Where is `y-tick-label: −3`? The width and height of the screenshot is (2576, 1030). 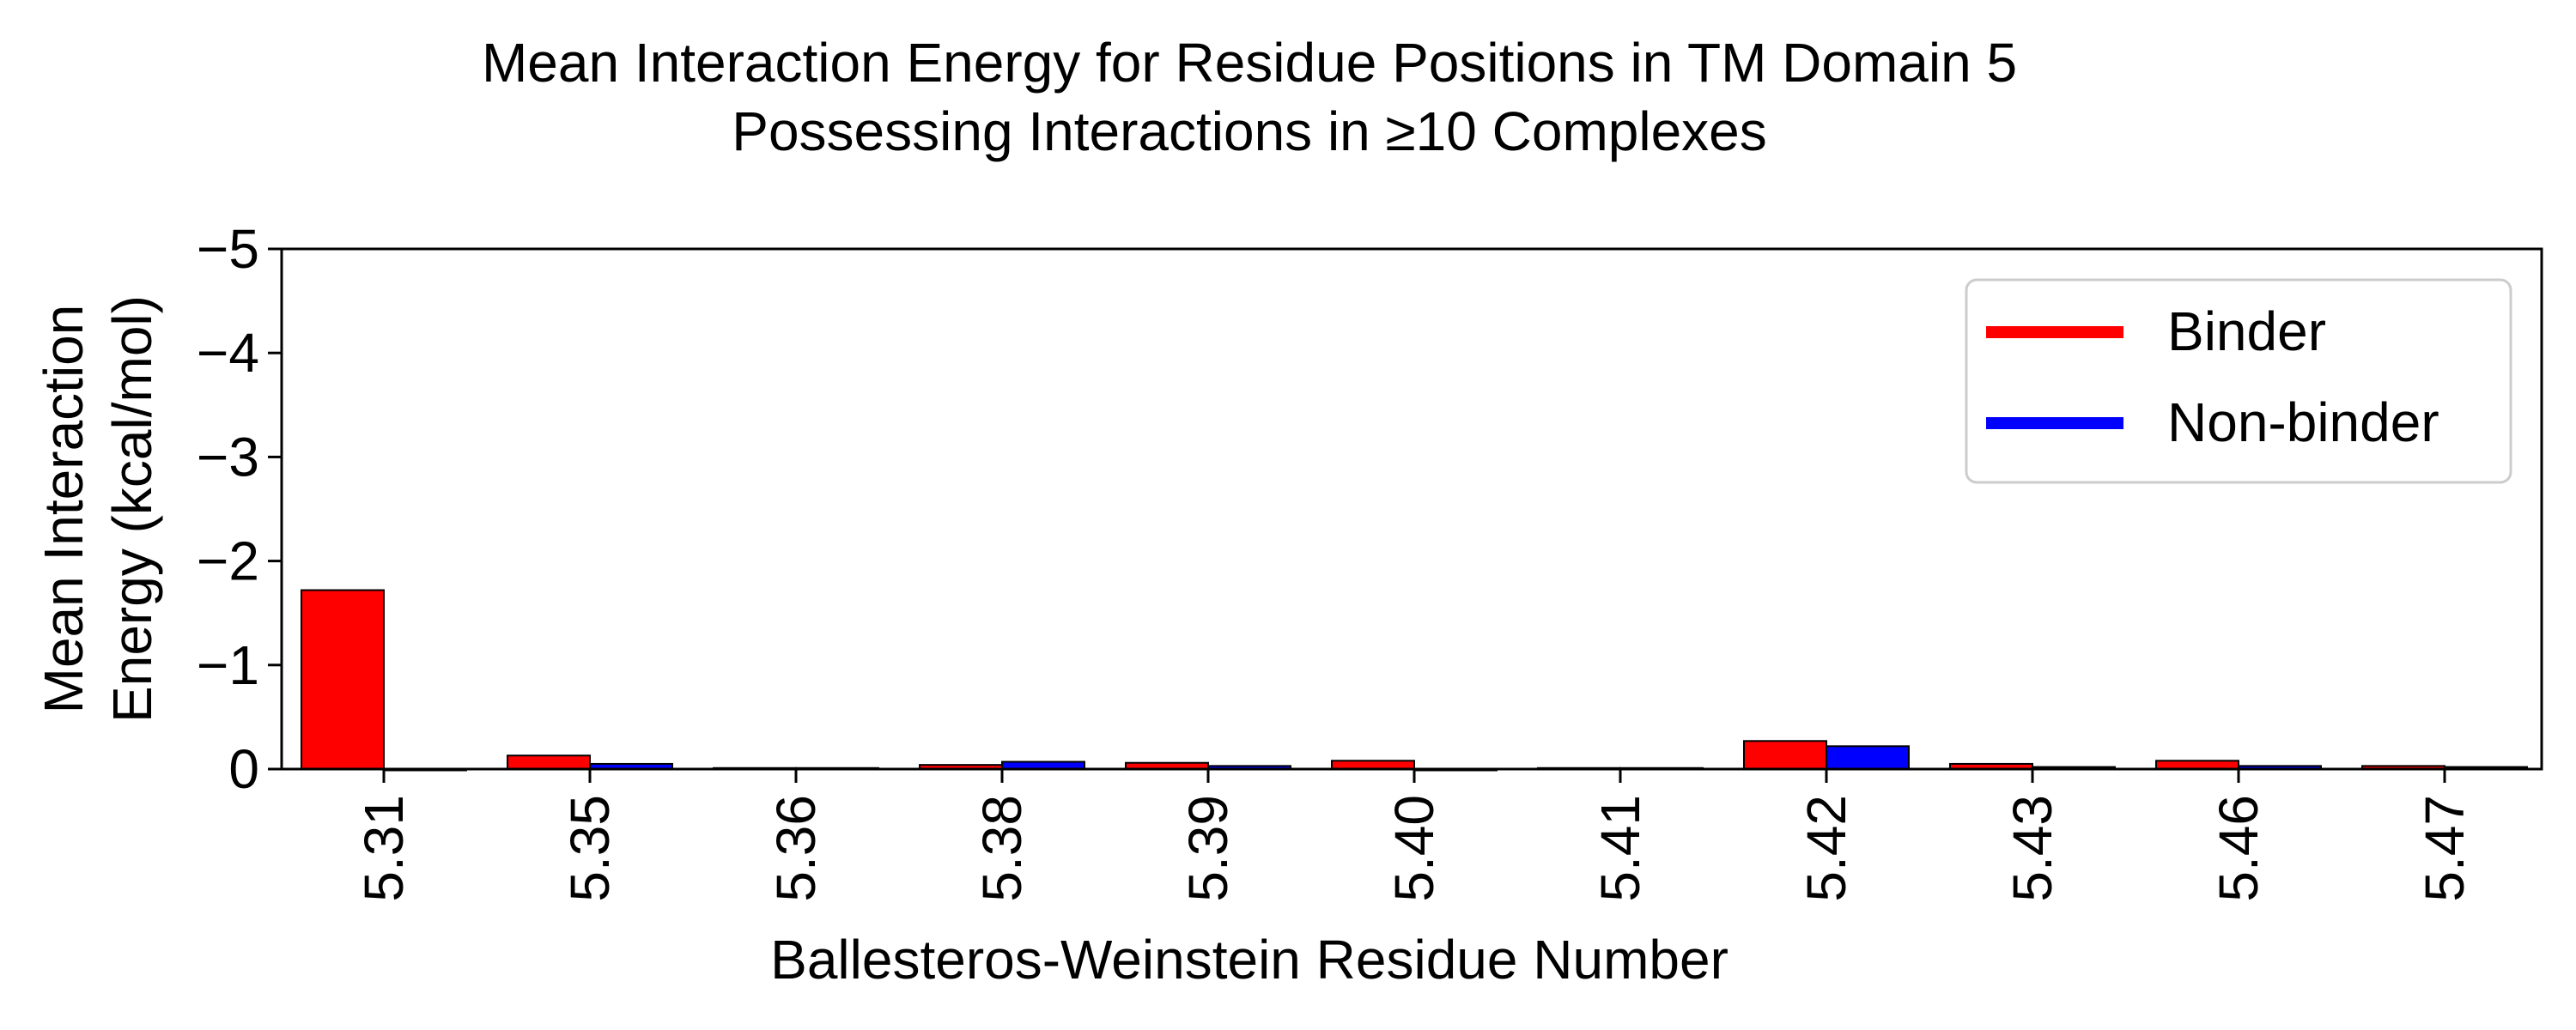
y-tick-label: −3 is located at coordinates (228, 457).